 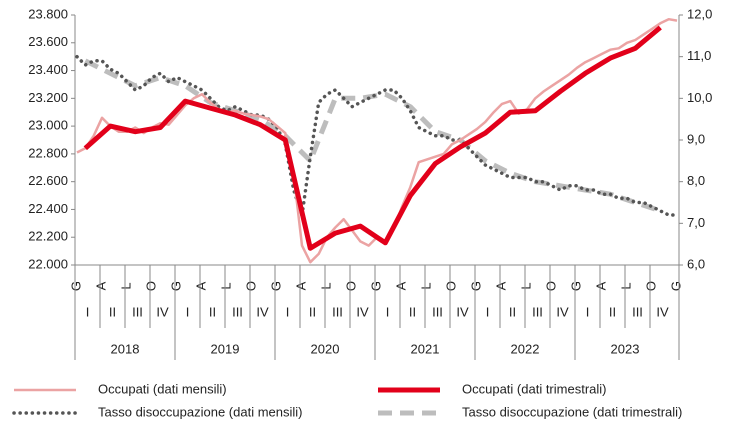 I want to click on year-label: 2018, so click(x=125, y=348).